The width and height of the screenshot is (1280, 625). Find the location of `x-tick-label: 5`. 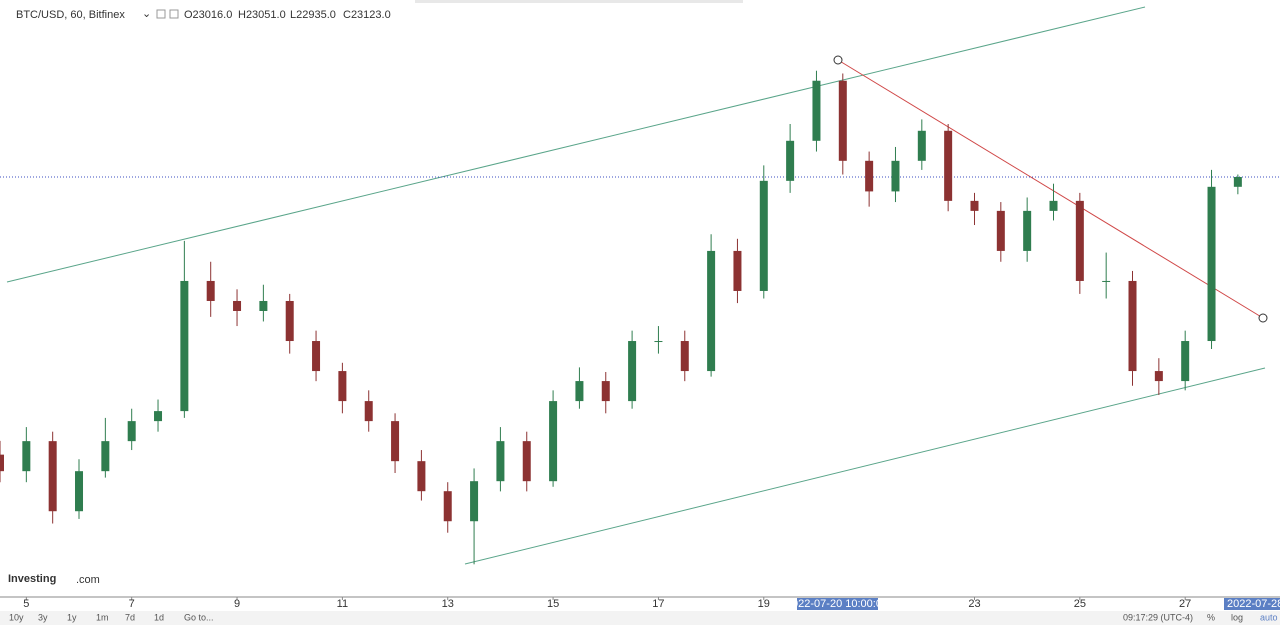

x-tick-label: 5 is located at coordinates (26, 604).